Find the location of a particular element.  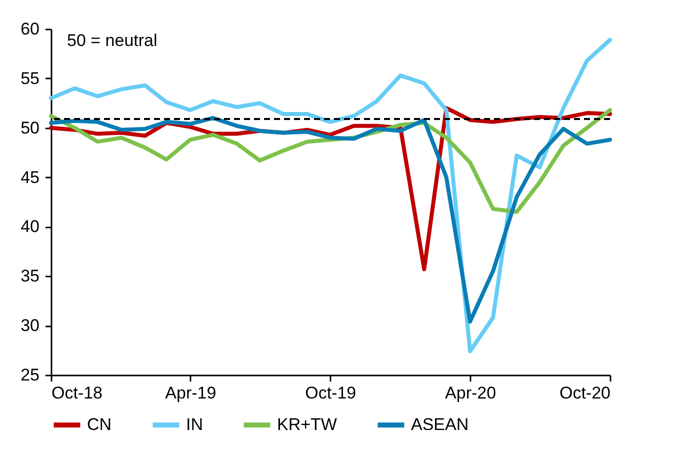

legend-label: KR+TW is located at coordinates (307, 424).